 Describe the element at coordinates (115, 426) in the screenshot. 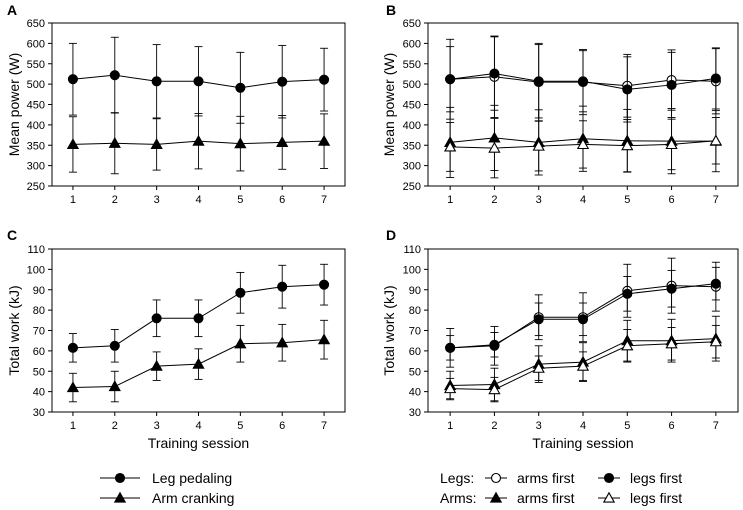

I see `panel-c-xtick-label: 2` at that location.